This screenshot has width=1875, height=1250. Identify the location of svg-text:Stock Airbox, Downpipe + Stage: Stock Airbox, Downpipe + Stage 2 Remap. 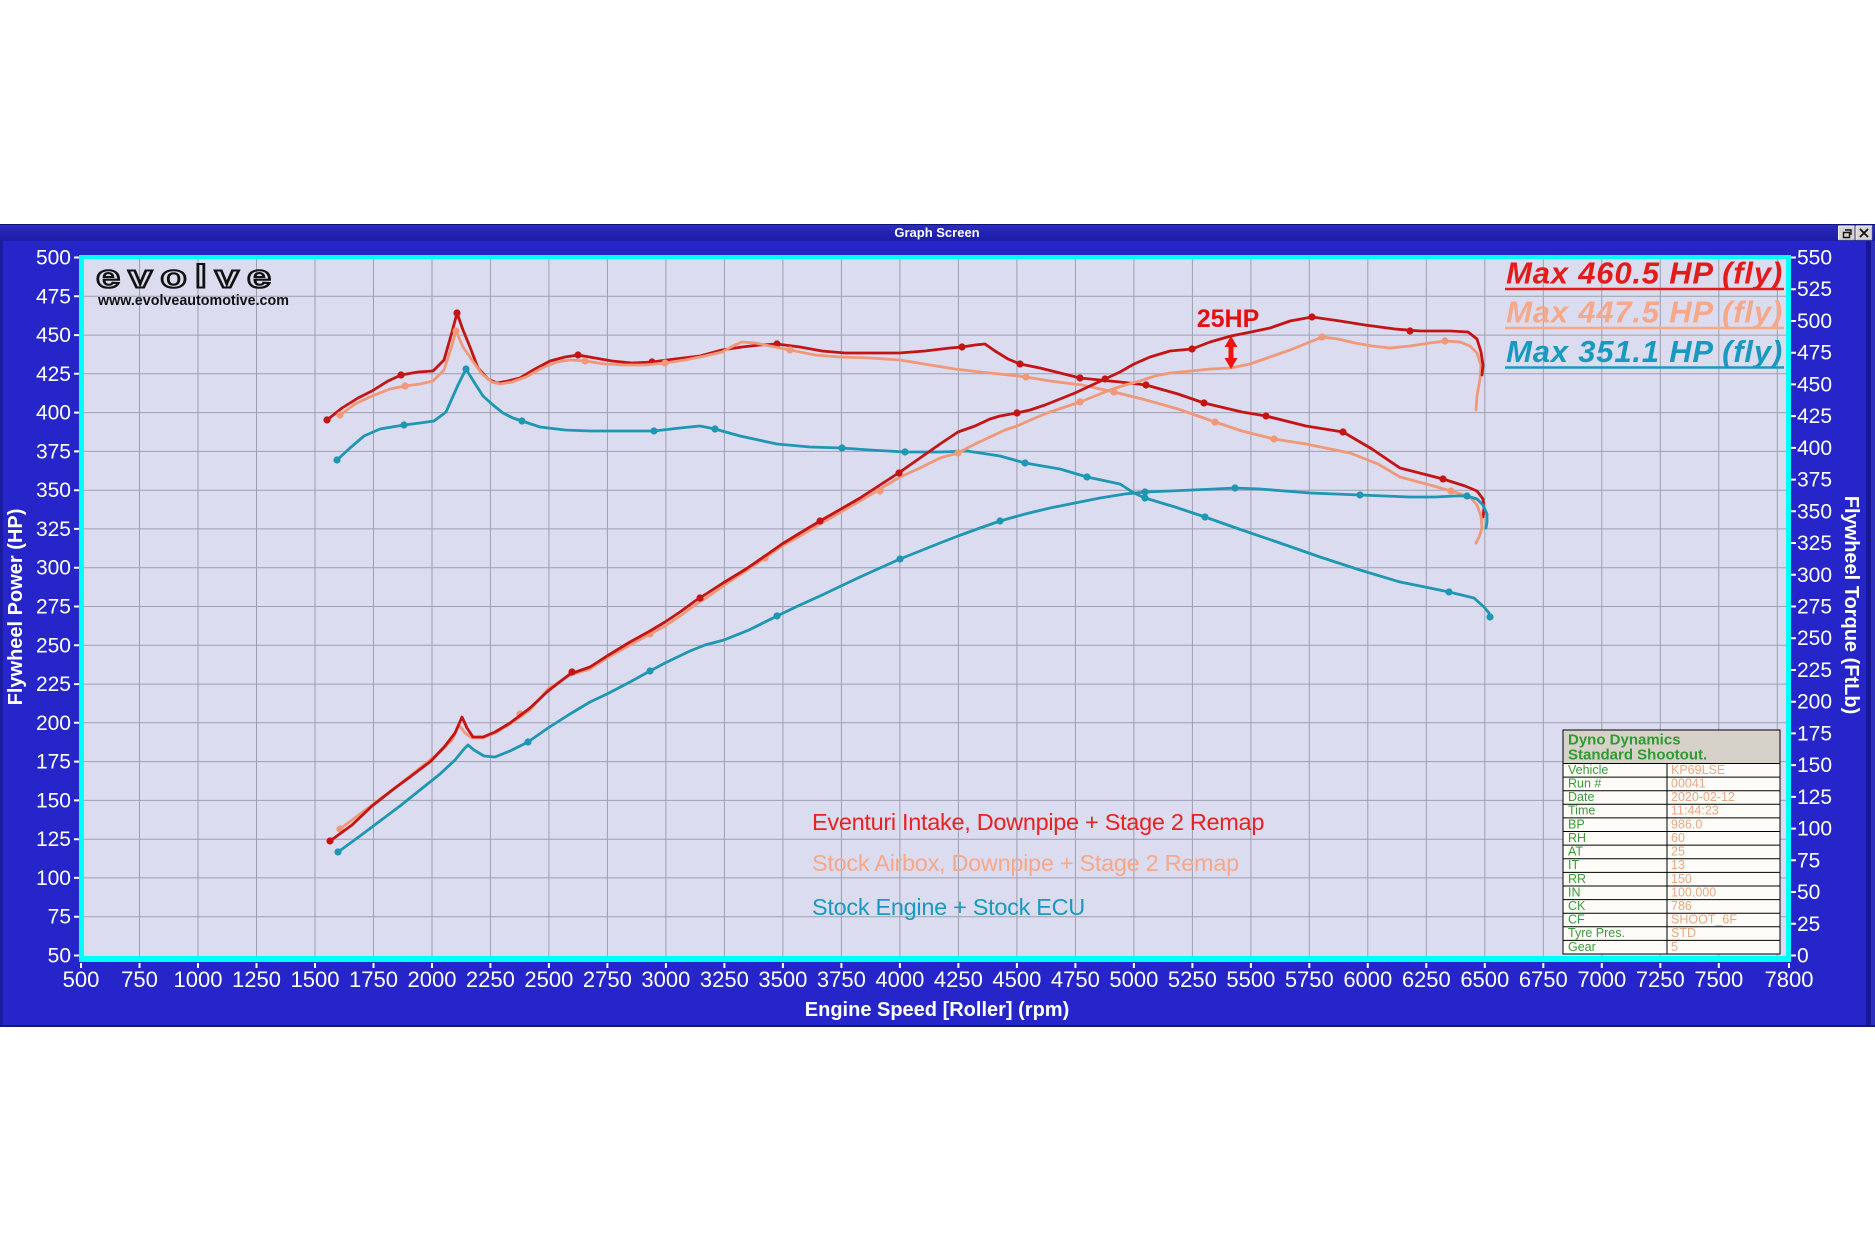
(1025, 863).